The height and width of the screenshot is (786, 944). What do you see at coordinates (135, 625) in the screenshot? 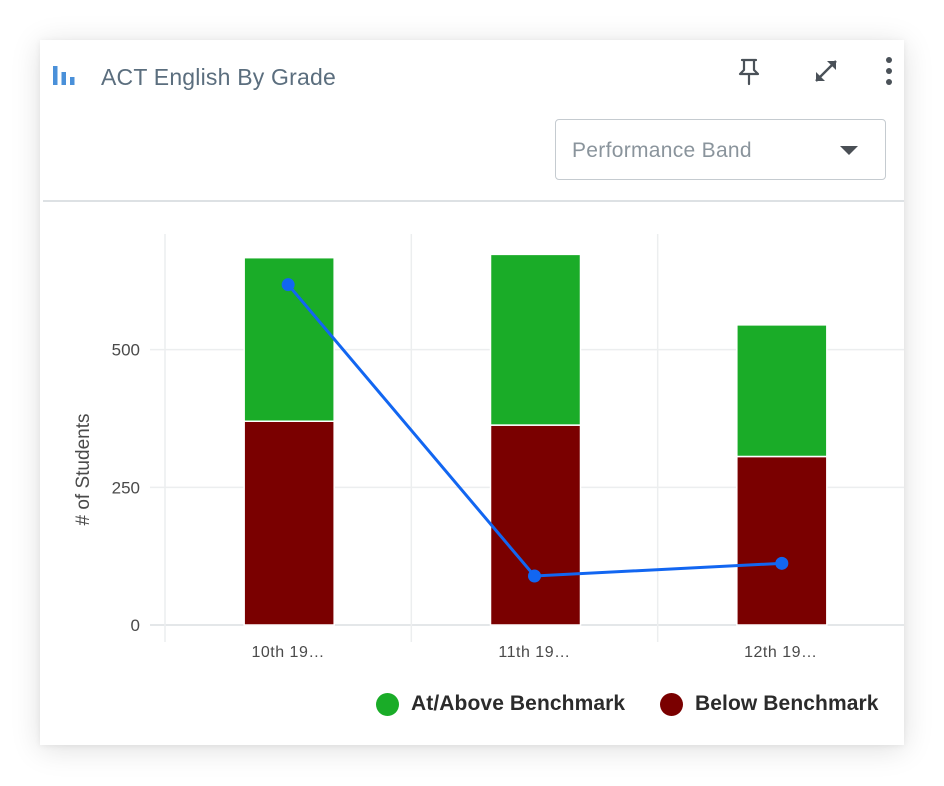
I see `y-tick-label: 0` at bounding box center [135, 625].